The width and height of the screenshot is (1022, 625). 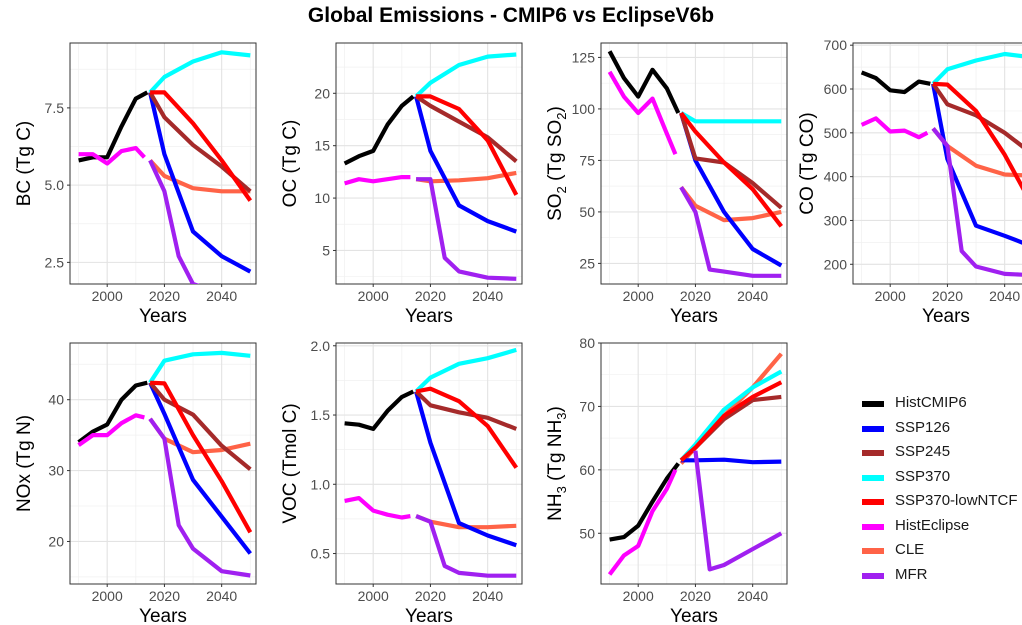 What do you see at coordinates (326, 250) in the screenshot?
I see `y-tick-label: 5` at bounding box center [326, 250].